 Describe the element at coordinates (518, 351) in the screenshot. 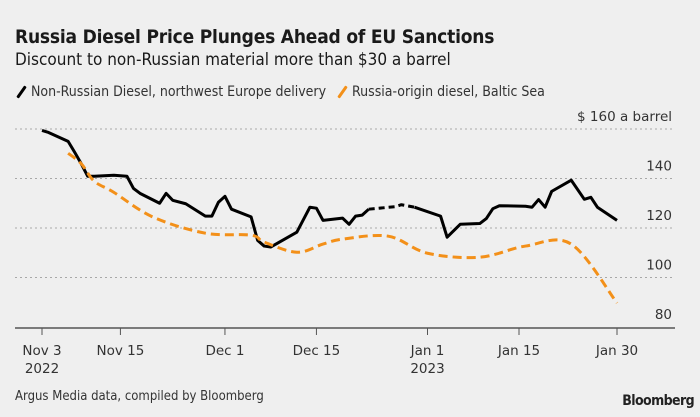

I see `x-tick-label: Jan 15` at that location.